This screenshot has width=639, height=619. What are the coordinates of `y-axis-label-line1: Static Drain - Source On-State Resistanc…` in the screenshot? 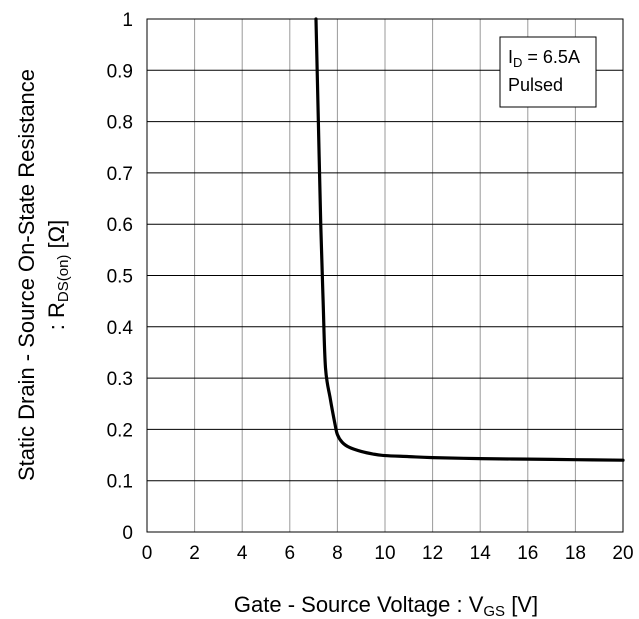 It's located at (26, 275).